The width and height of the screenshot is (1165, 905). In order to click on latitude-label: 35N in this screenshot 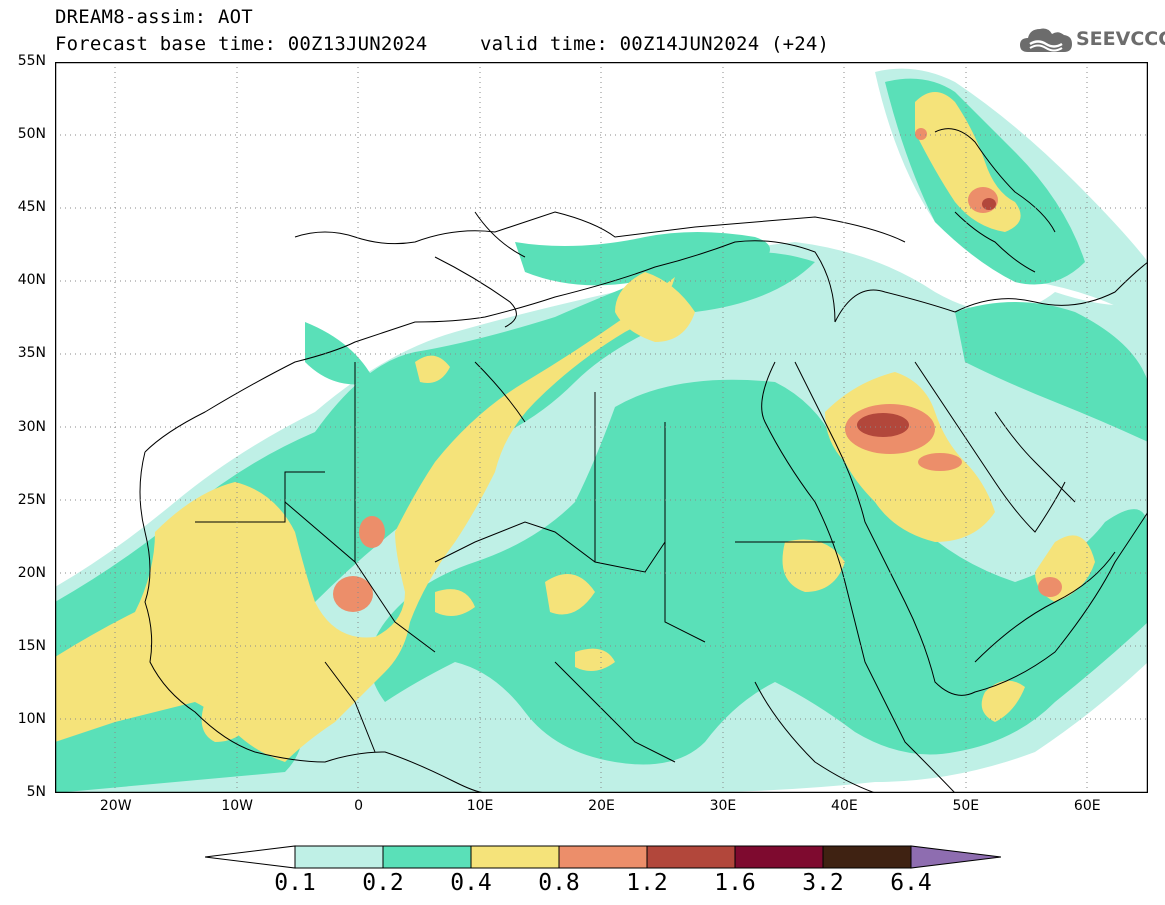, I will do `click(31, 353)`.